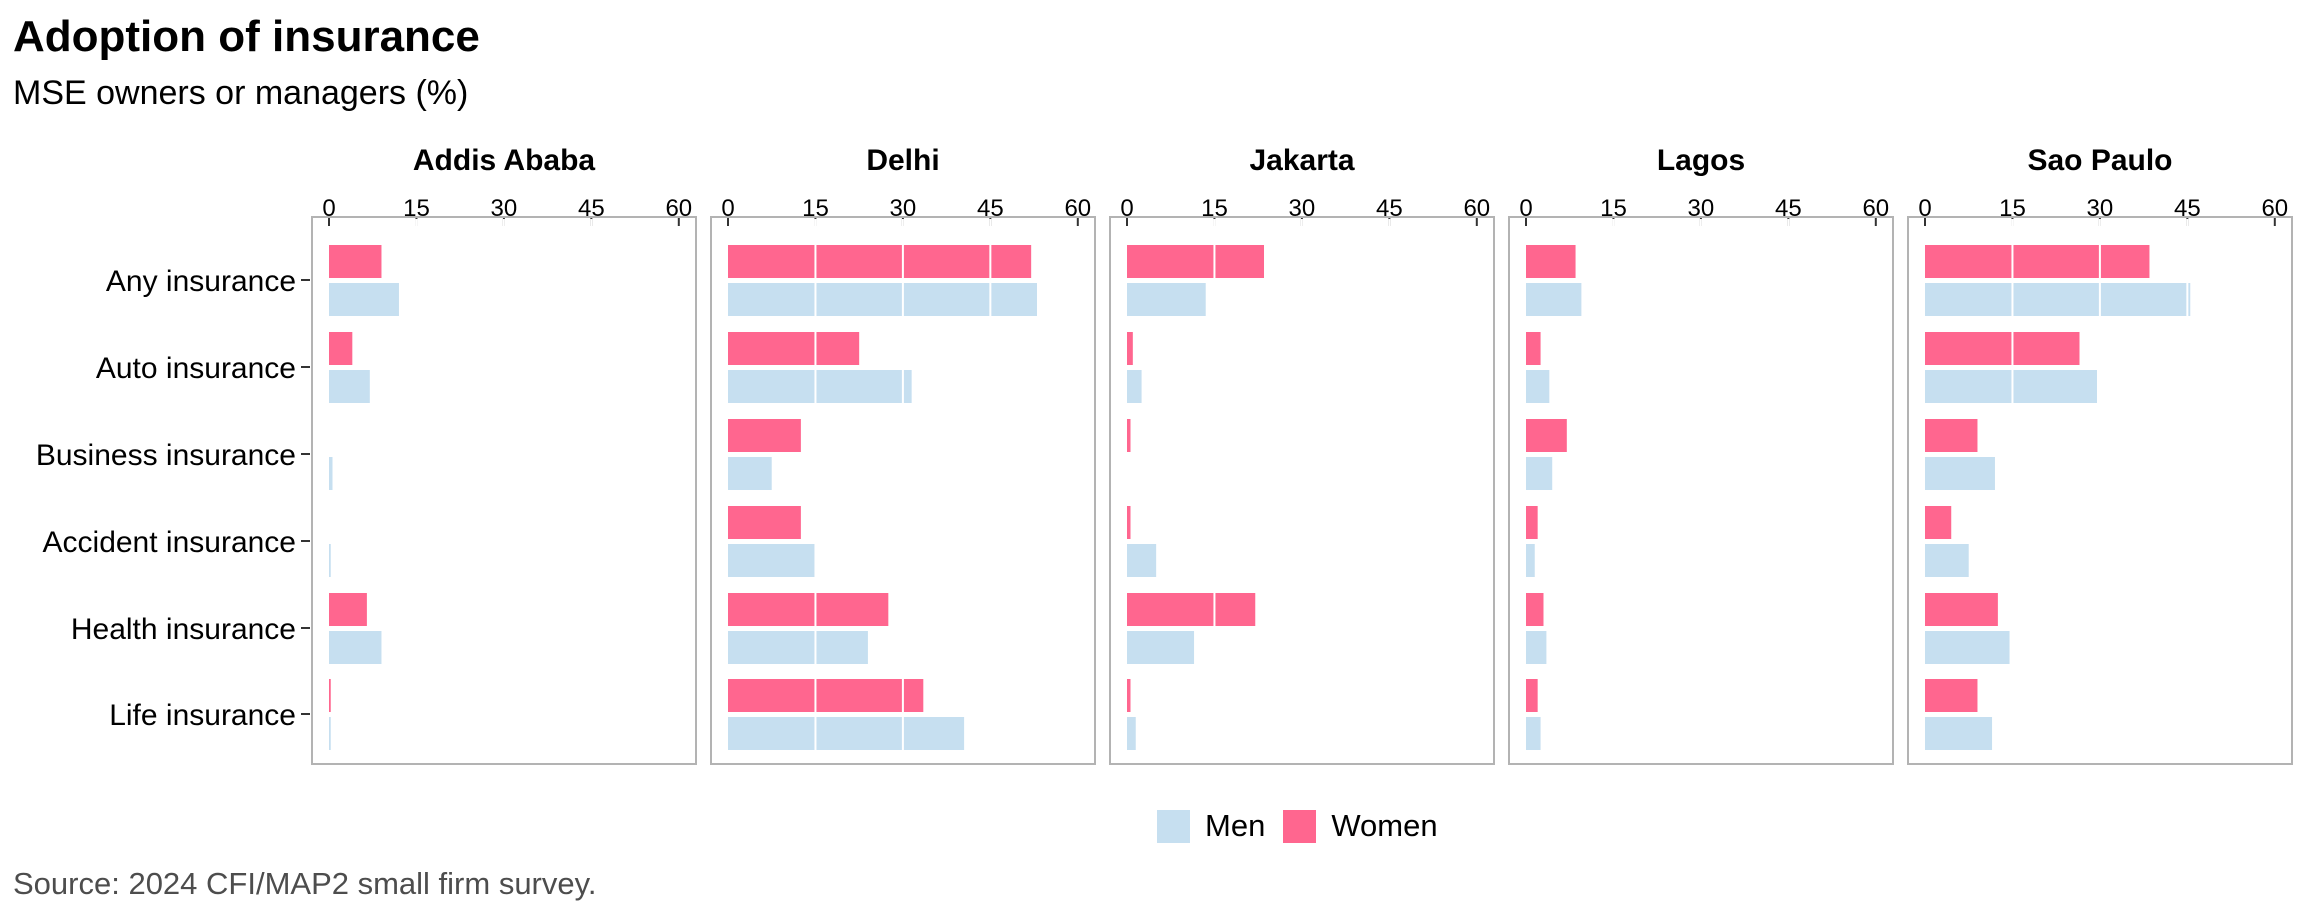 Image resolution: width=2304 pixels, height=921 pixels. I want to click on bar-men-lagos-health-insurance, so click(1536, 647).